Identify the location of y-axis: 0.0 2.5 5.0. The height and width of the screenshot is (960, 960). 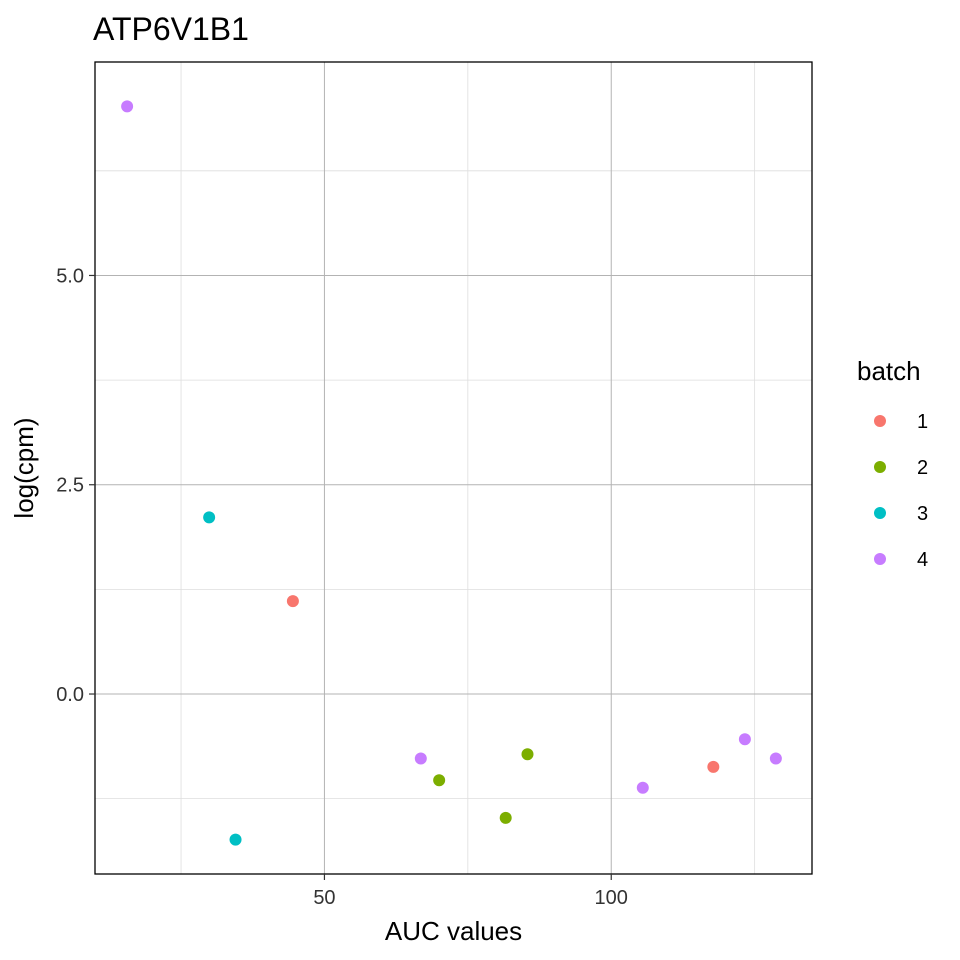
(75, 485).